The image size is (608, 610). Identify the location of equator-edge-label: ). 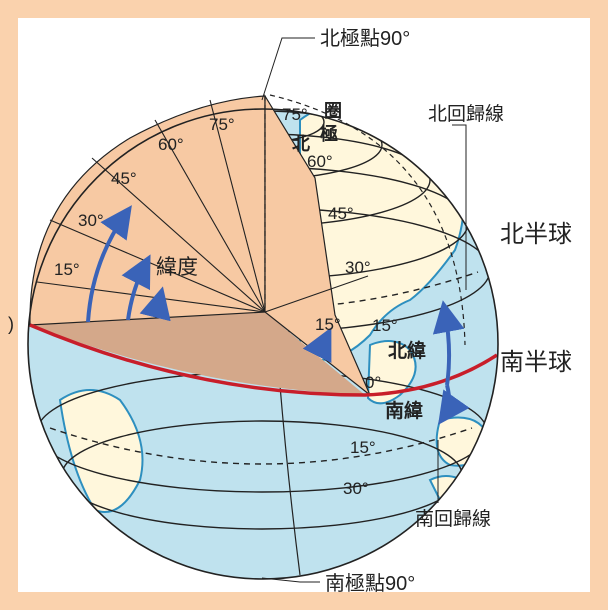
(11, 324).